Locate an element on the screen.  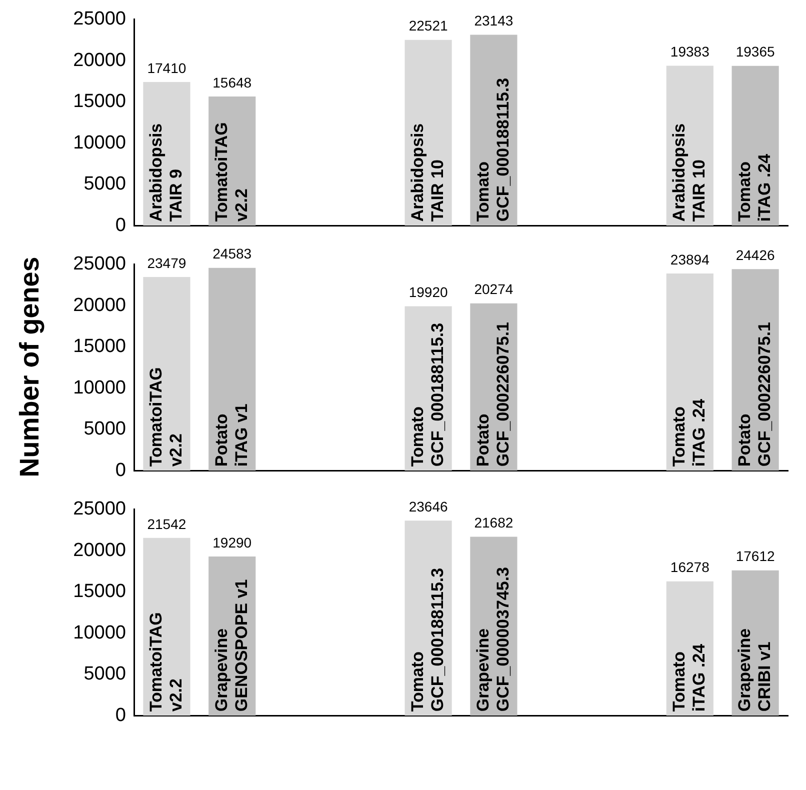
data-label: 21682 is located at coordinates (494, 522).